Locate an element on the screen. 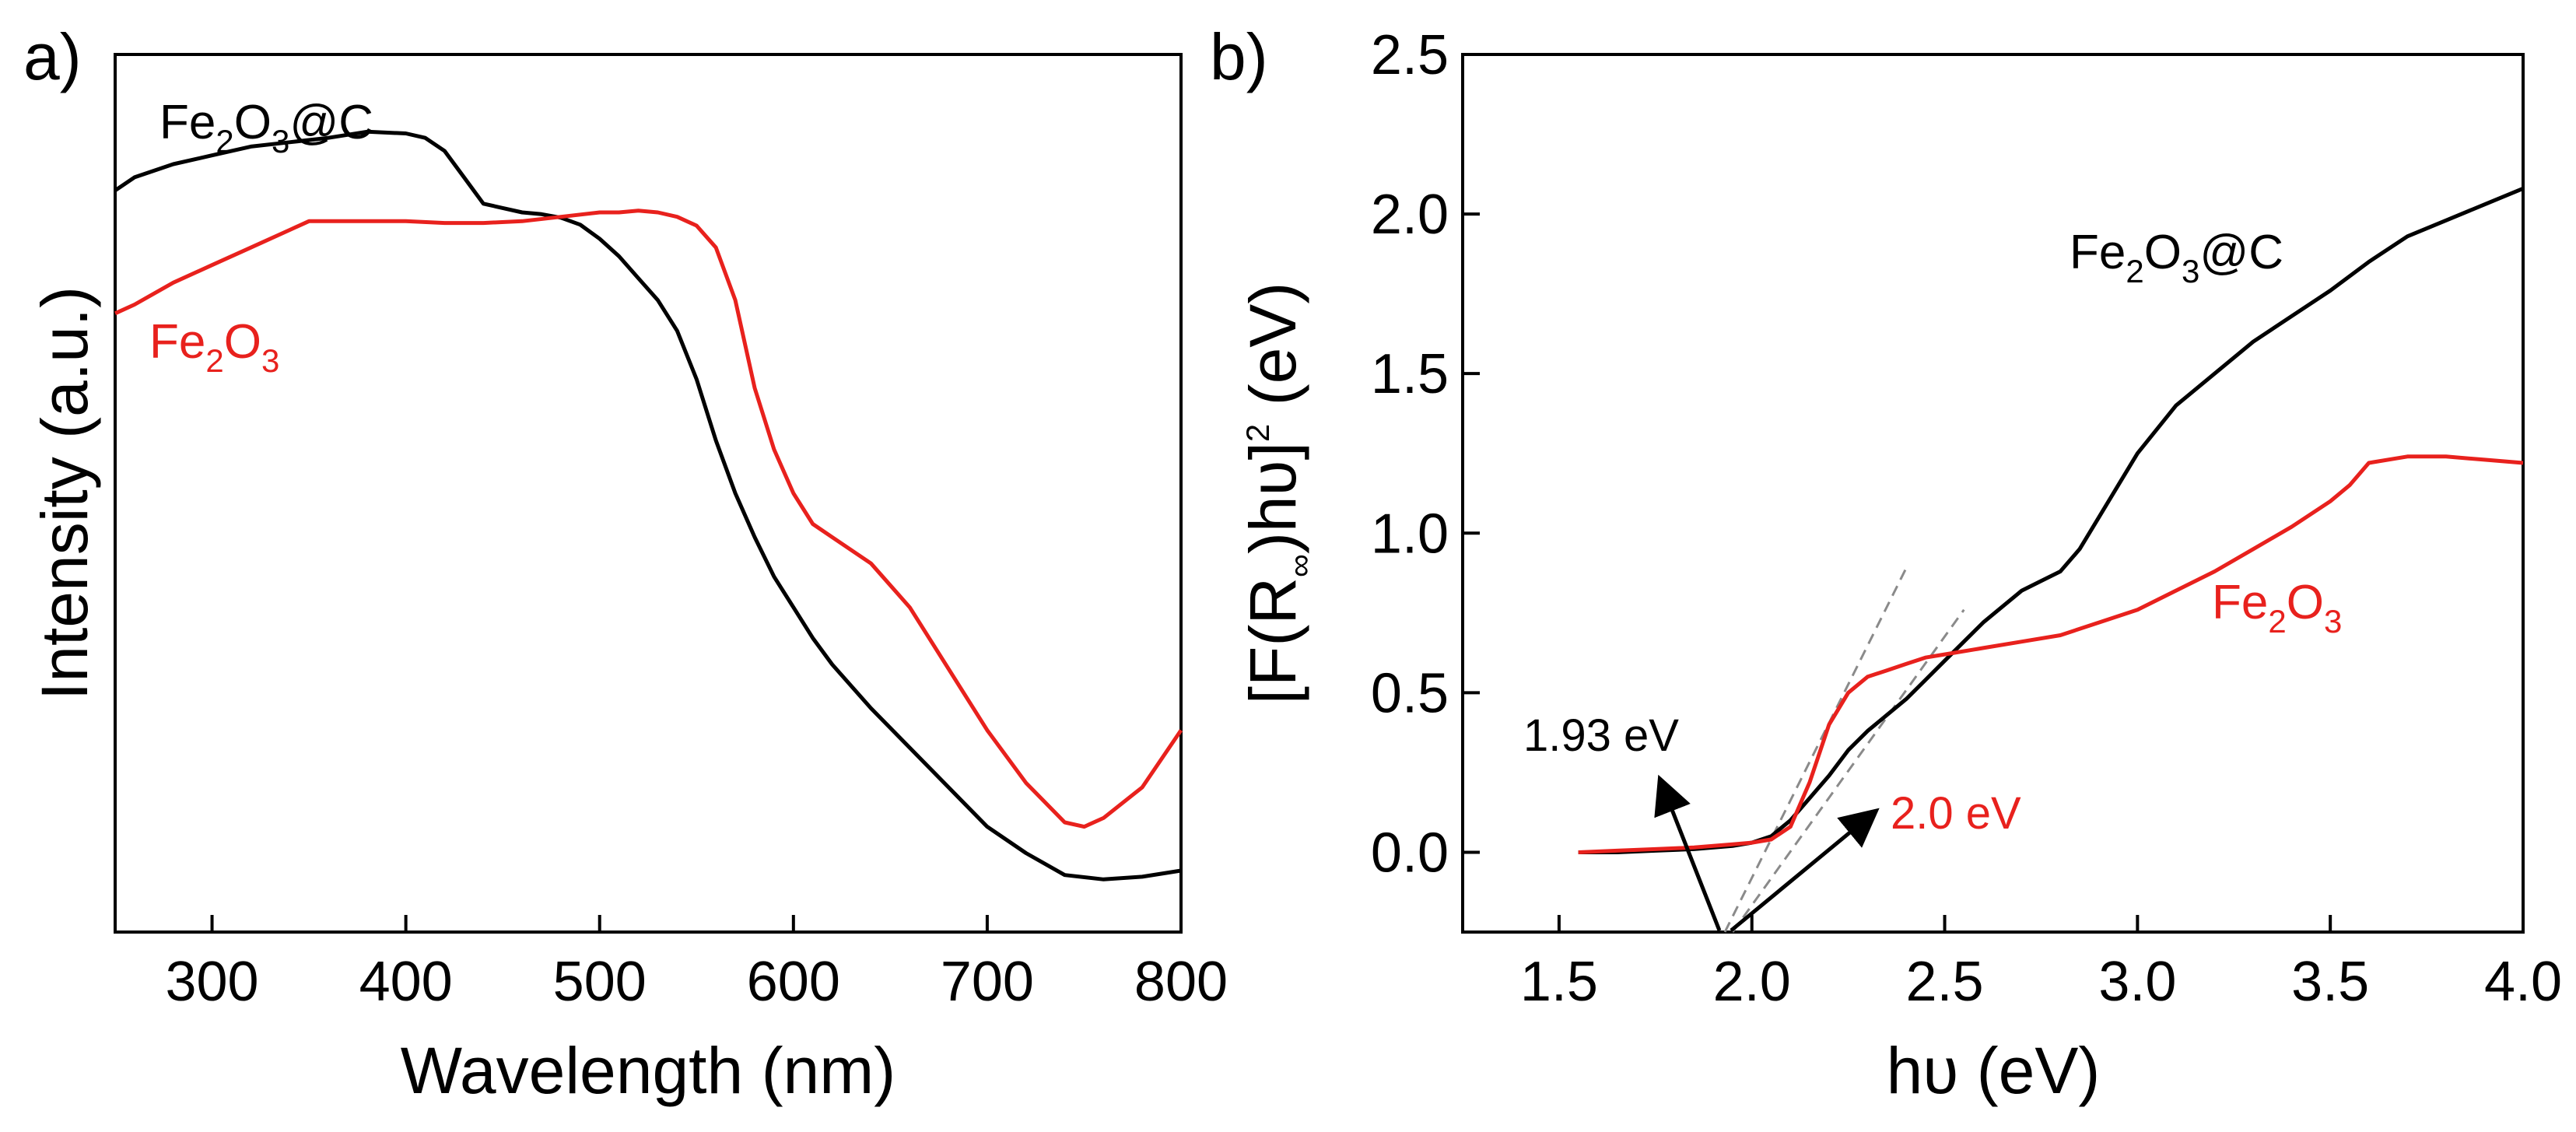 This screenshot has width=2576, height=1132. arrow-2.0-ev is located at coordinates (1805, 870).